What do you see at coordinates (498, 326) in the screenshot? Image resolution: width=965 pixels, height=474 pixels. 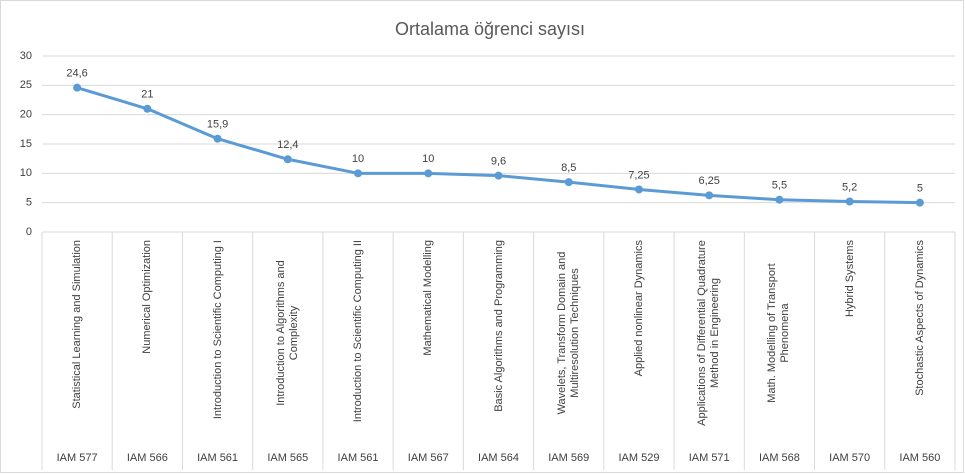 I see `x-tick-label: Basic Algorithms and Programming` at bounding box center [498, 326].